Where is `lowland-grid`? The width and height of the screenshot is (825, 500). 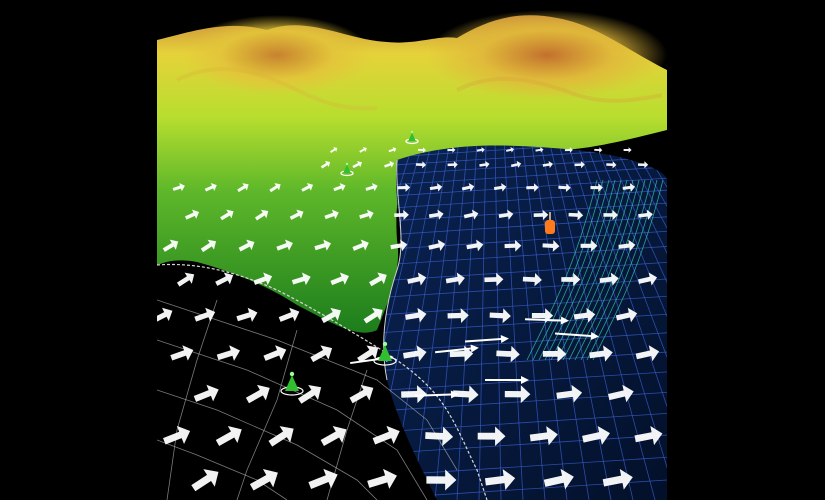
lowland-grid is located at coordinates (307, 399).